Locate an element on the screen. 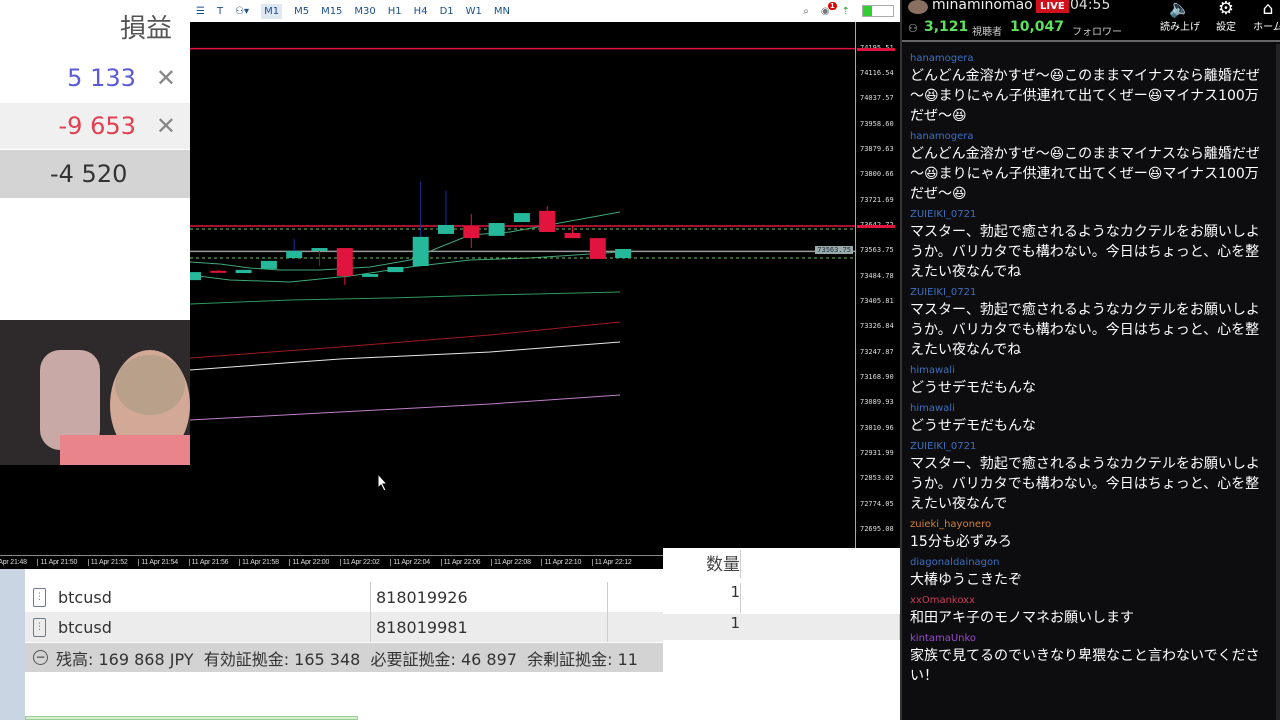 The image size is (1280, 720). home-icon: ⌂ is located at coordinates (1268, 9).